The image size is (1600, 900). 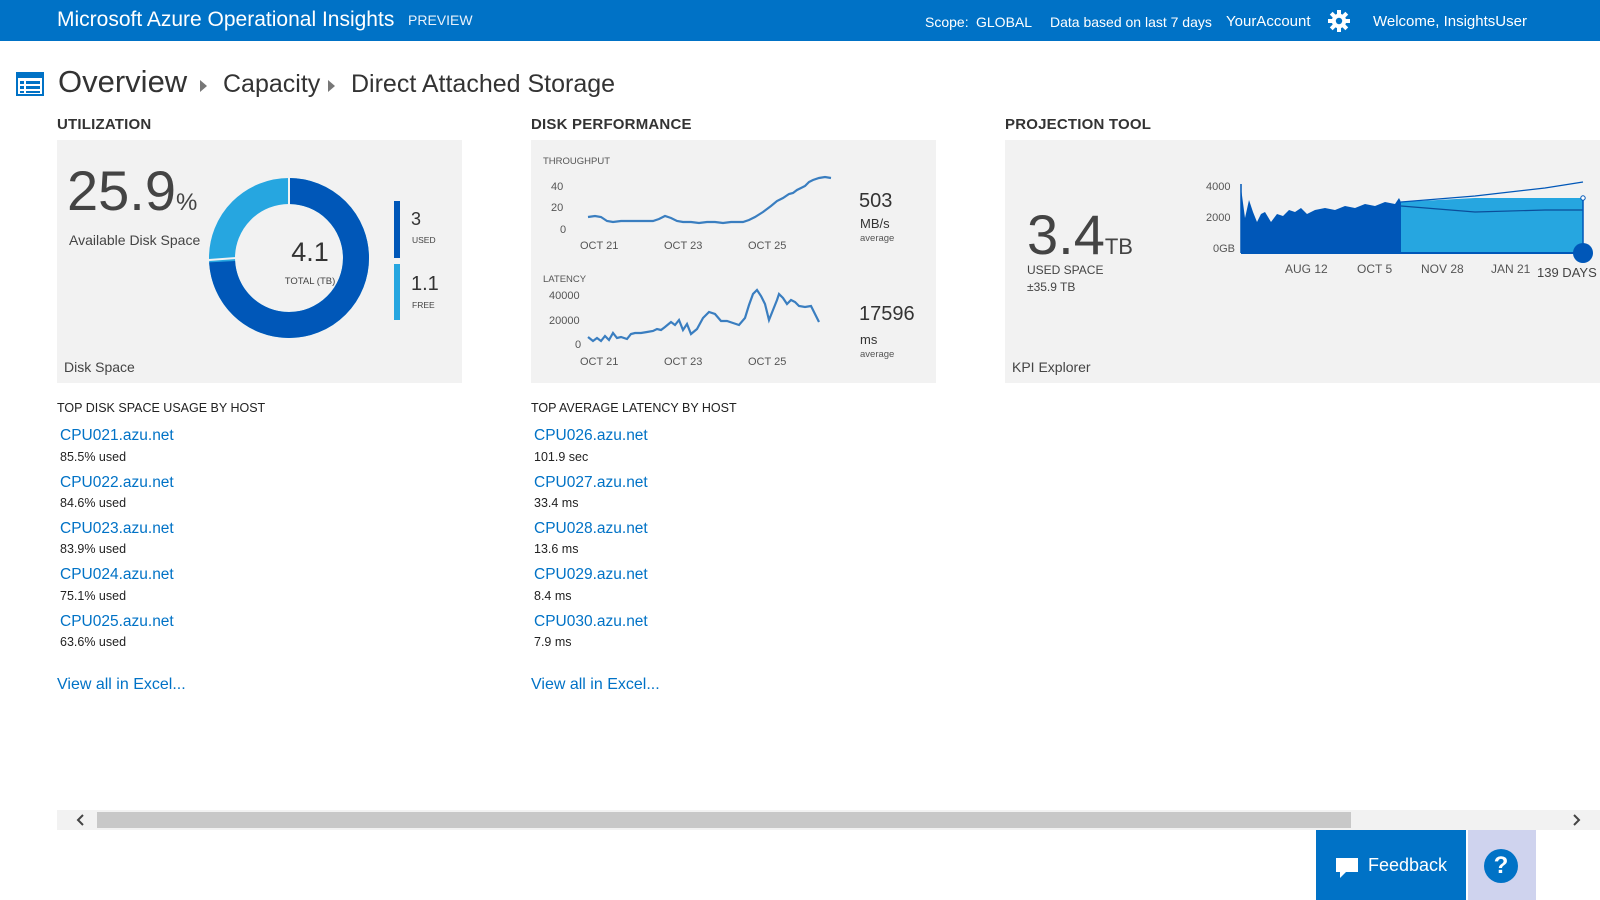 What do you see at coordinates (564, 296) in the screenshot?
I see `latency-tick: 40000` at bounding box center [564, 296].